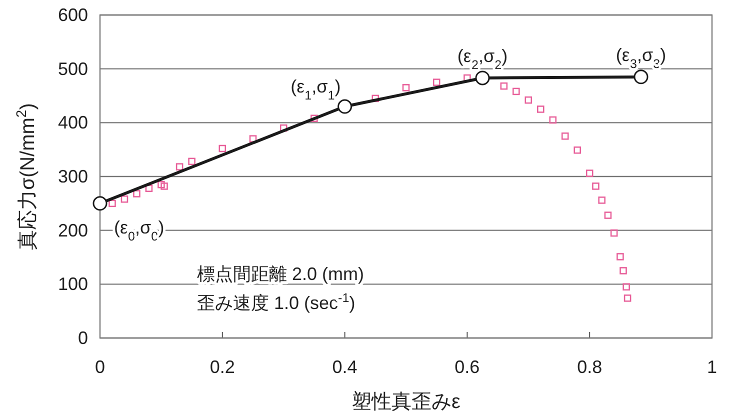  I want to click on annotation: (ε$_{1}$,σ$_{1}$), so click(315, 89).